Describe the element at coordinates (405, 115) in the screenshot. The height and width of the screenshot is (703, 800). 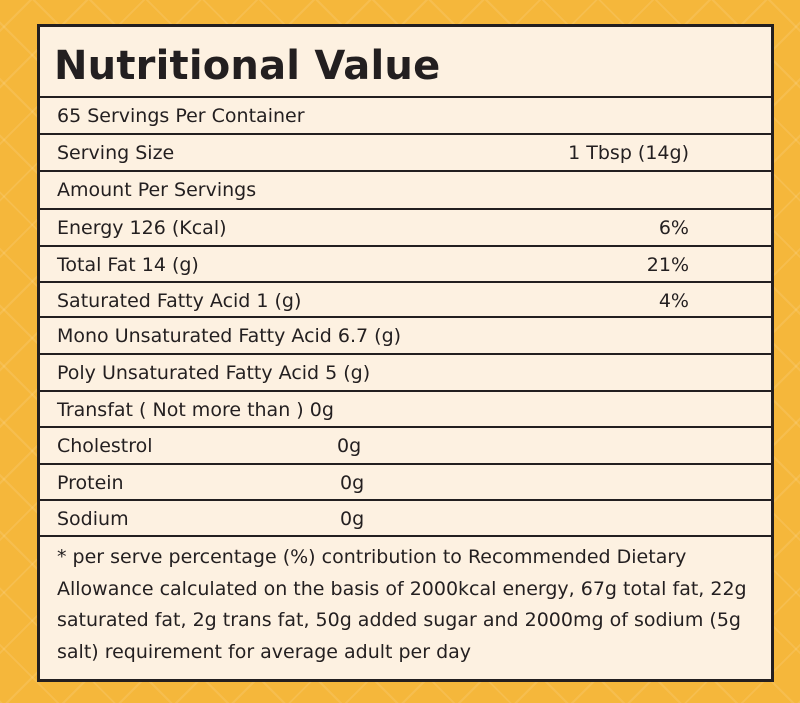
I see `row-servings-per-container: 65 Servings Per Container` at that location.